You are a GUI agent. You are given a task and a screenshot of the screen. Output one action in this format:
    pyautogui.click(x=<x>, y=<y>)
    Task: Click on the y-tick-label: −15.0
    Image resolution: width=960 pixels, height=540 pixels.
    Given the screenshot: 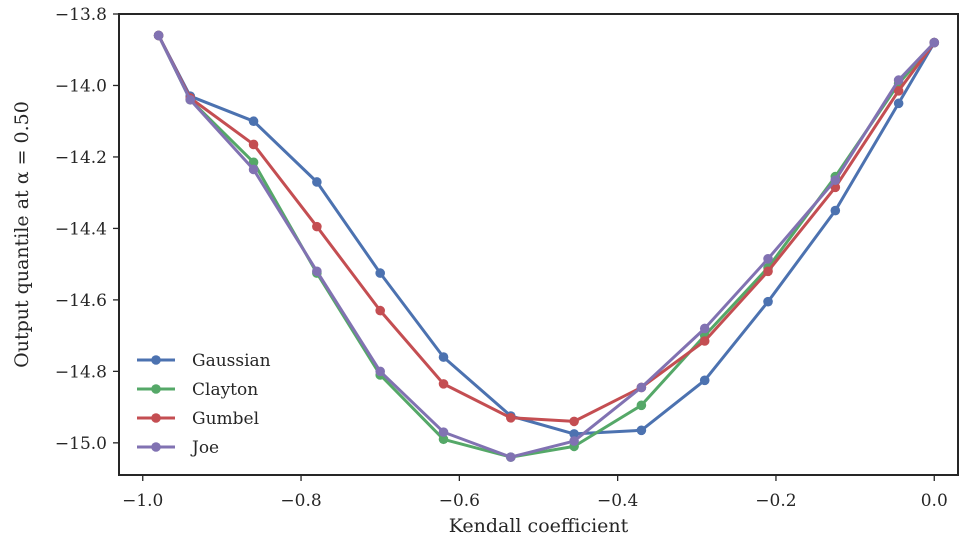 What is the action you would take?
    pyautogui.click(x=81, y=444)
    